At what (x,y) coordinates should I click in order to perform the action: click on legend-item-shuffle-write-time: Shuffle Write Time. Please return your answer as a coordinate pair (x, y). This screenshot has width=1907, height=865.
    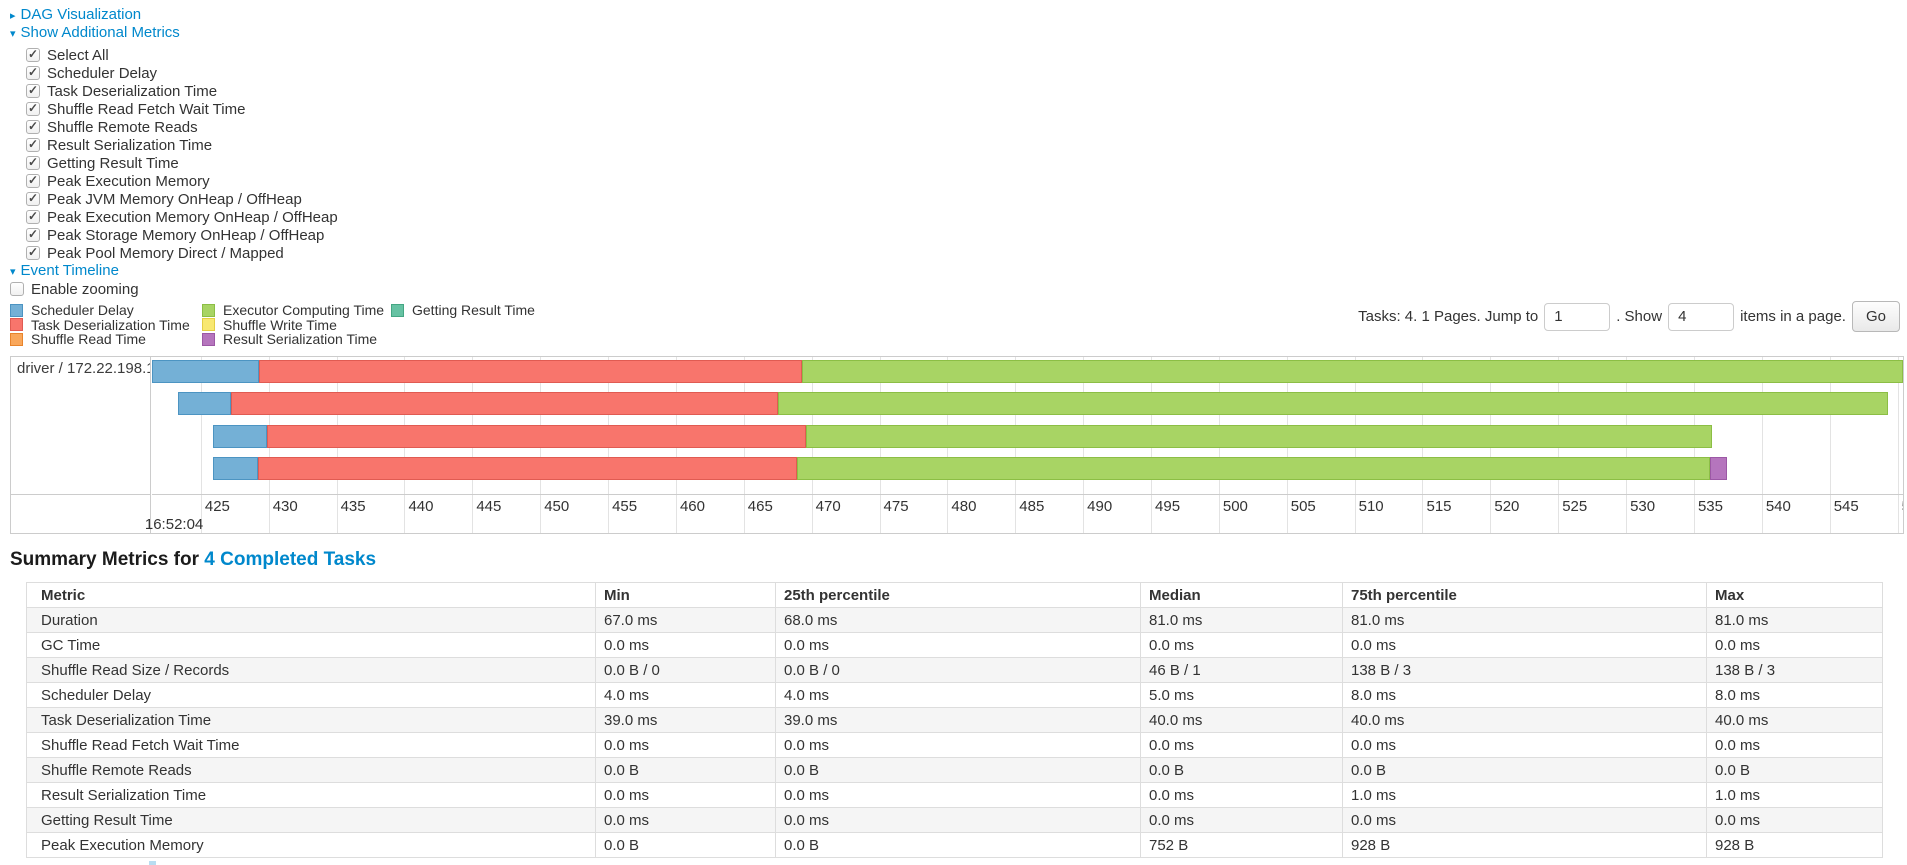
    Looking at the image, I should click on (296, 325).